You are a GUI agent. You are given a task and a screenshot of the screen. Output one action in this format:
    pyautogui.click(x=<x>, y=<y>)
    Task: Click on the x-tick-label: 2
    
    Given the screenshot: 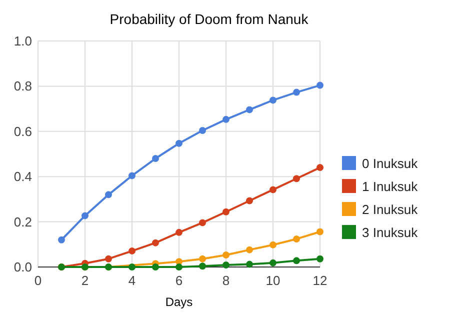 What is the action you would take?
    pyautogui.click(x=85, y=280)
    